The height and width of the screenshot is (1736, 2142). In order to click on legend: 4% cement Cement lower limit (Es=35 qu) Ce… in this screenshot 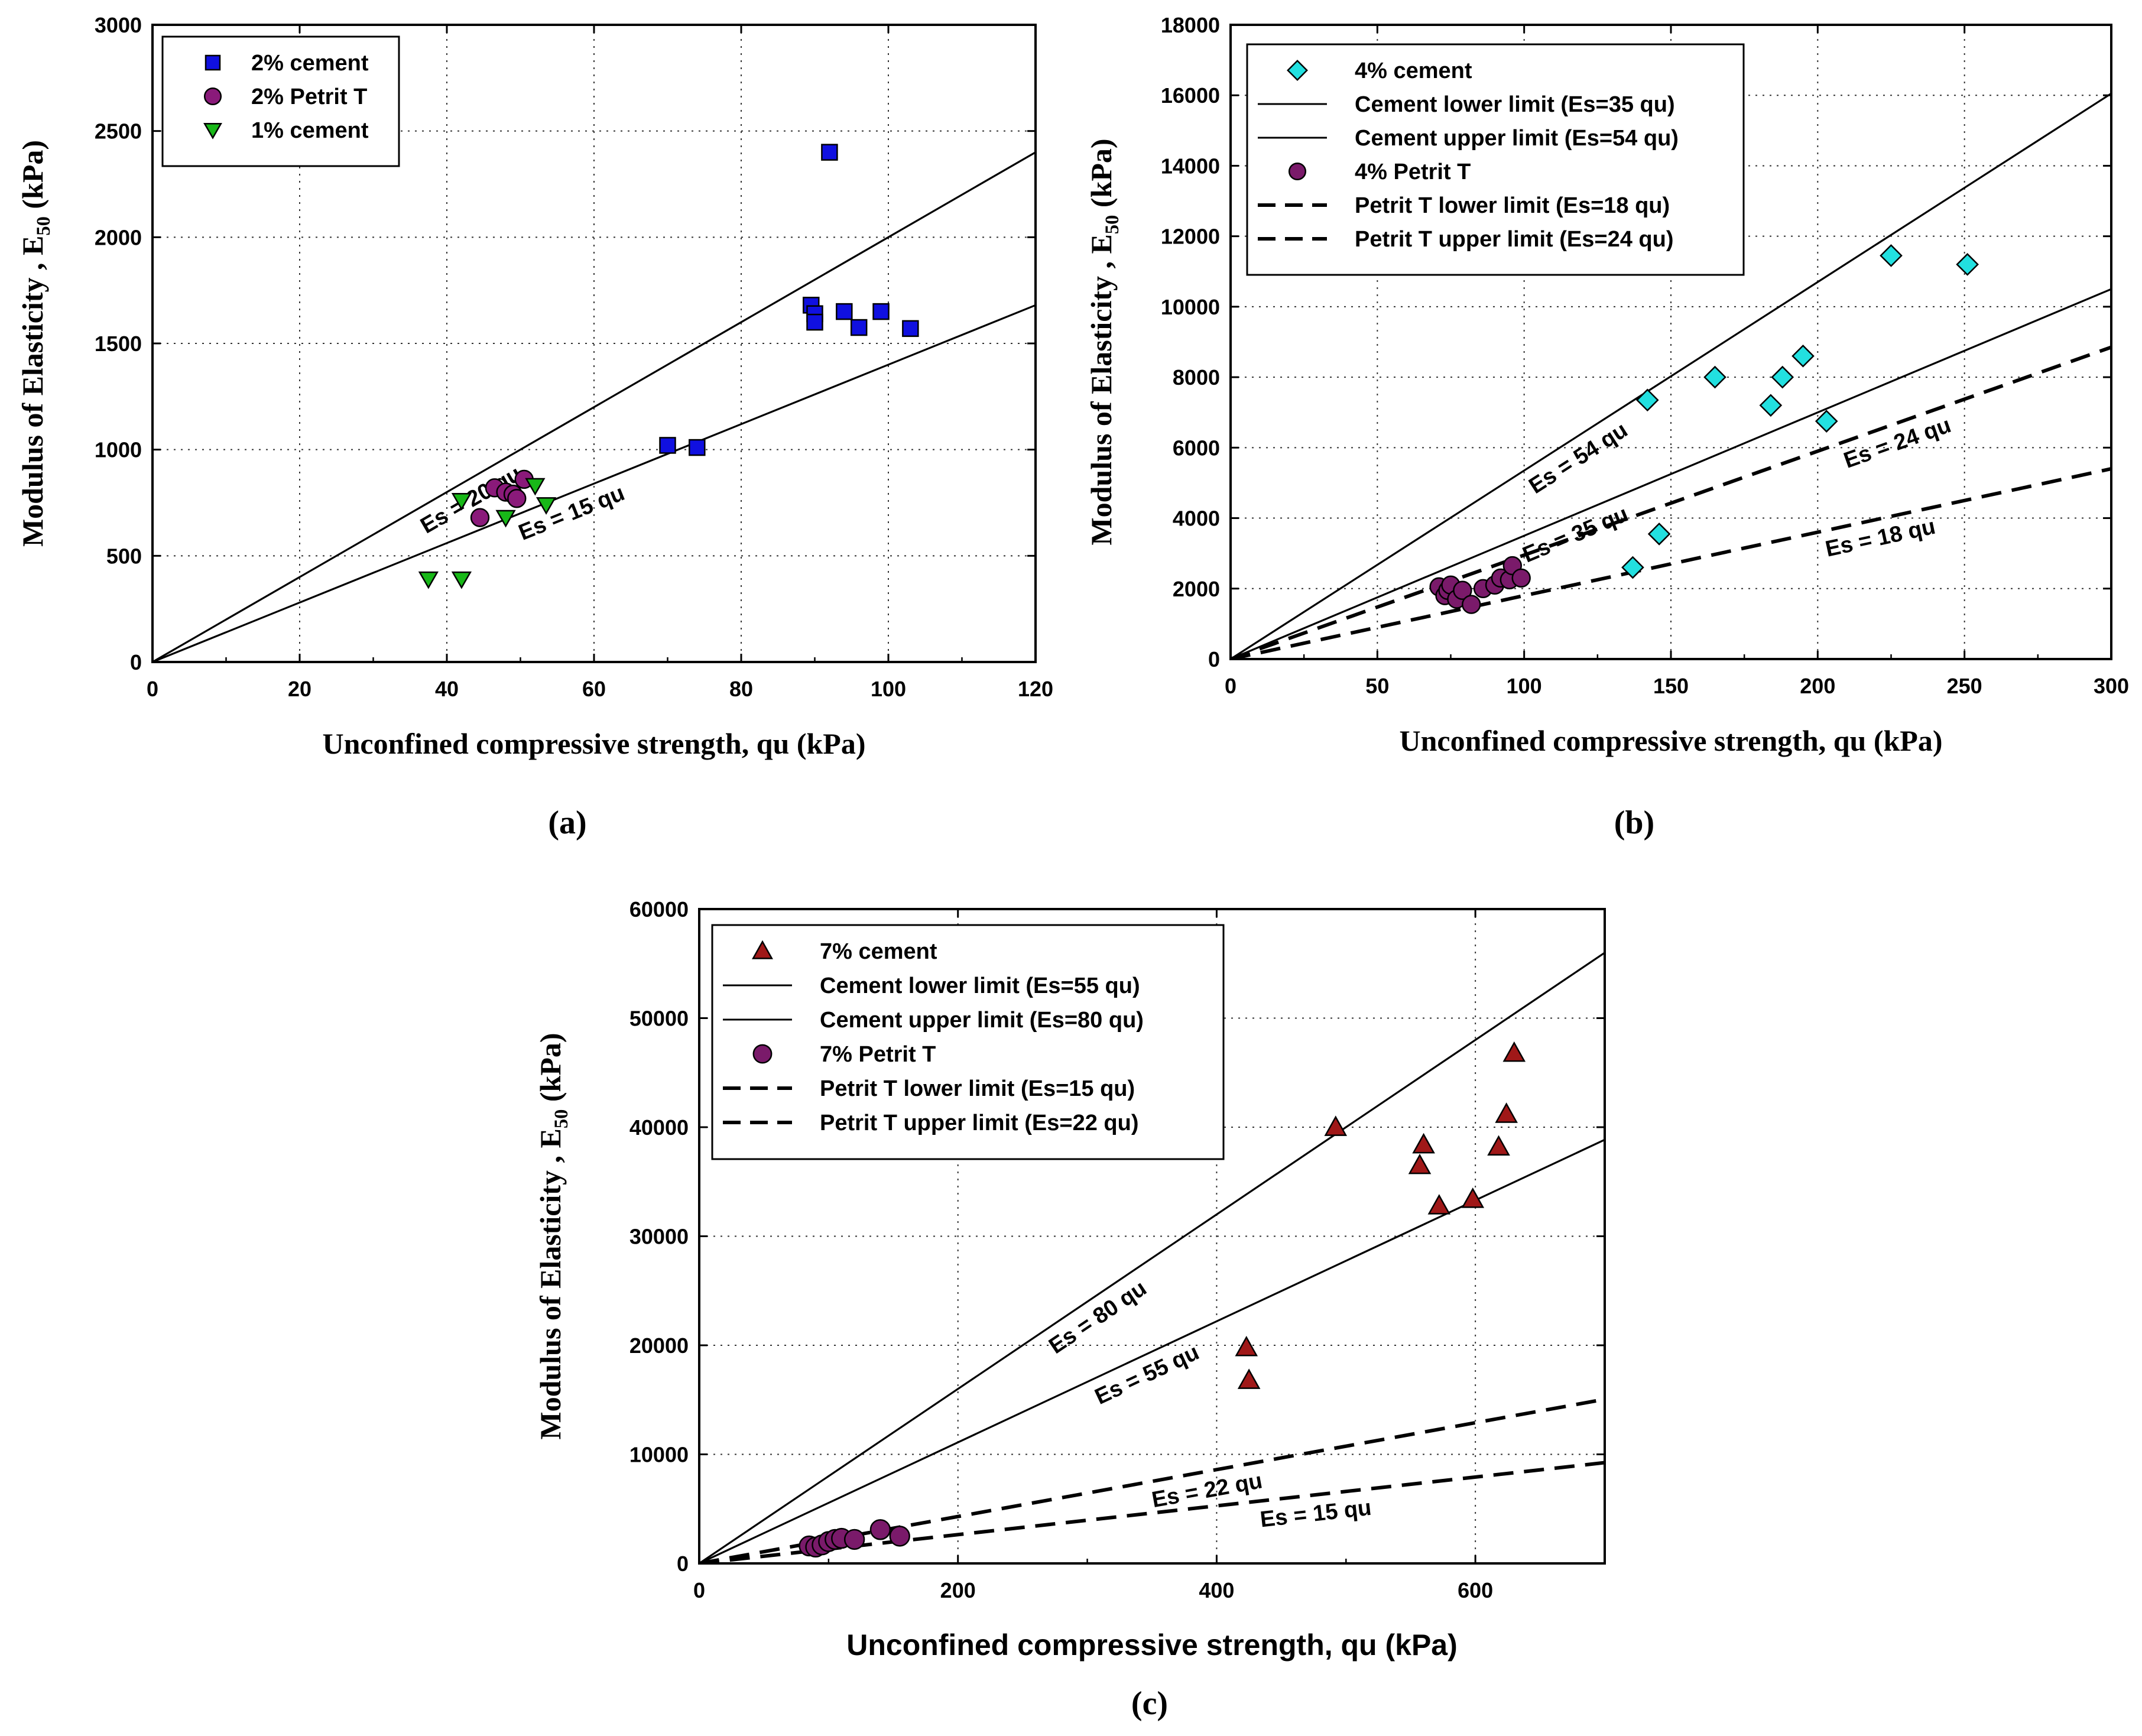, I will do `click(1495, 159)`.